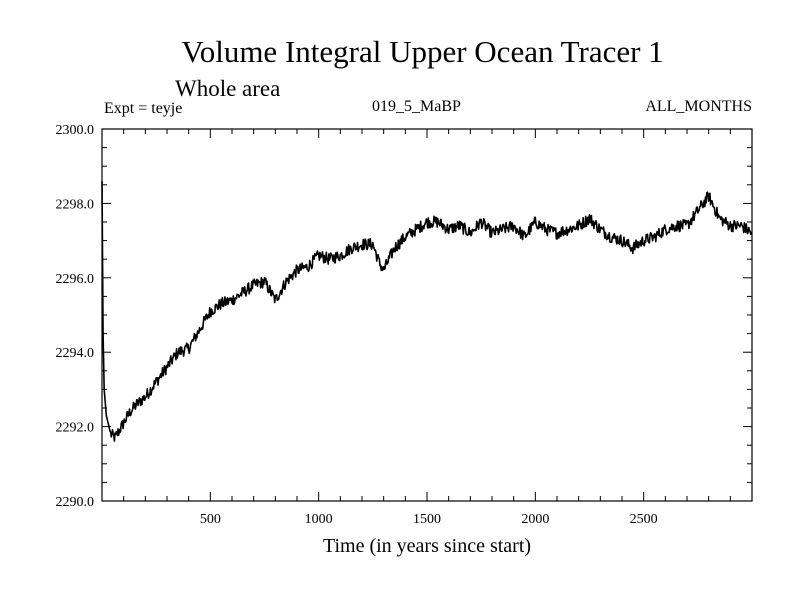 This screenshot has width=800, height=600. I want to click on chart-title: Volume Integral Upper Ocean Tracer 1, so click(422, 51).